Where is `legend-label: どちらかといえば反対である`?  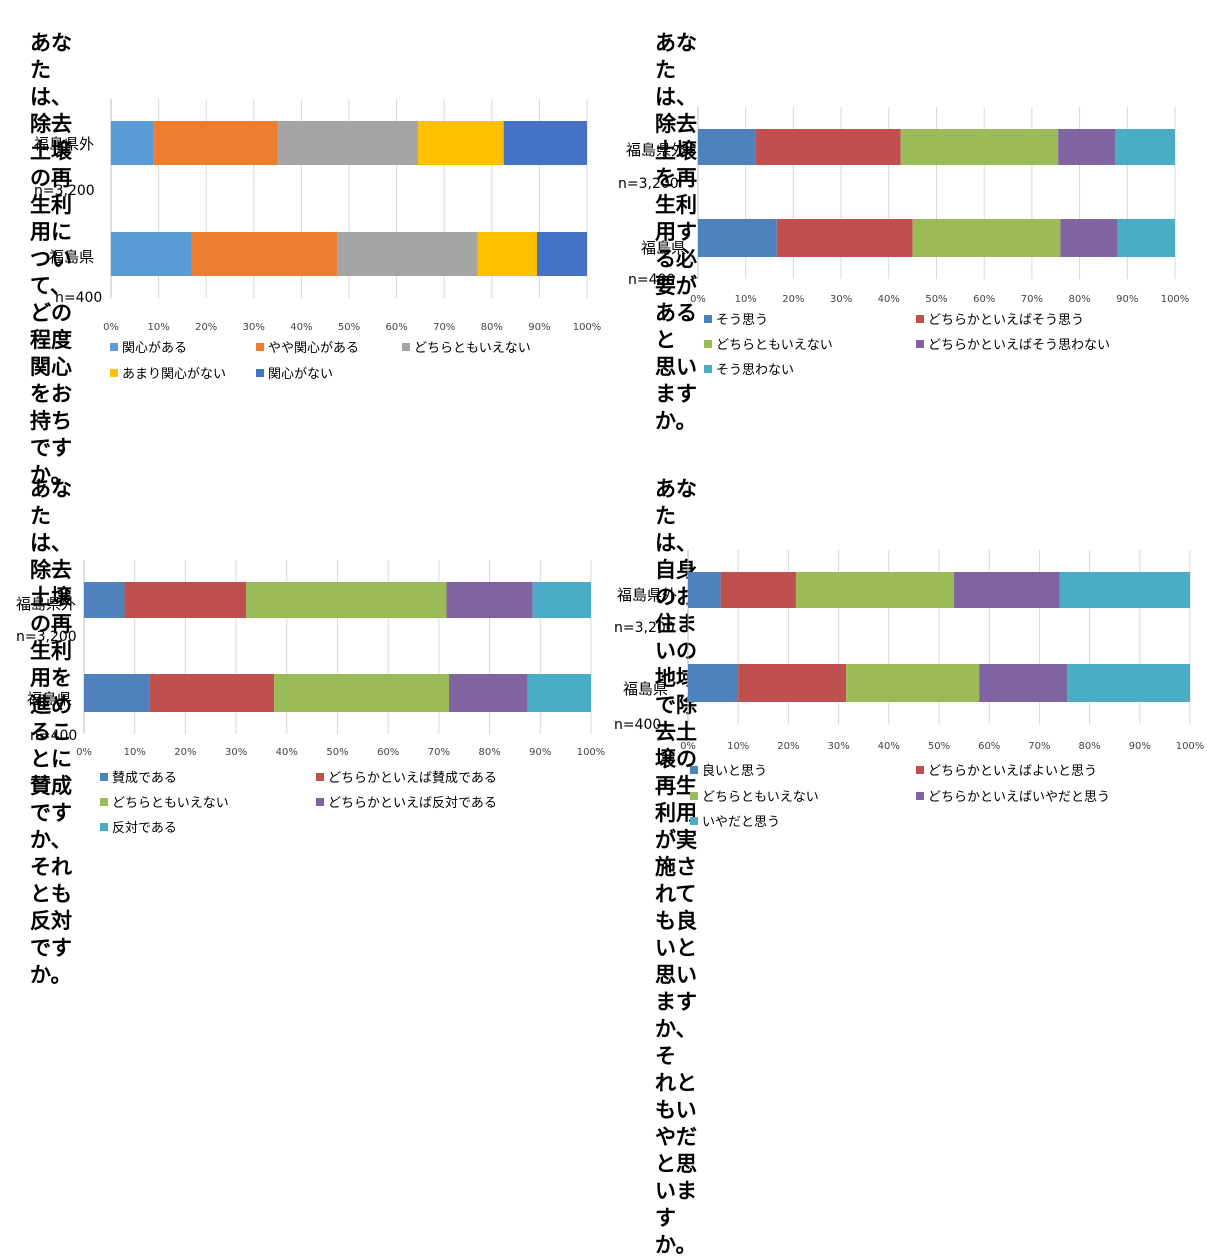
legend-label: どちらかといえば反対である is located at coordinates (412, 803).